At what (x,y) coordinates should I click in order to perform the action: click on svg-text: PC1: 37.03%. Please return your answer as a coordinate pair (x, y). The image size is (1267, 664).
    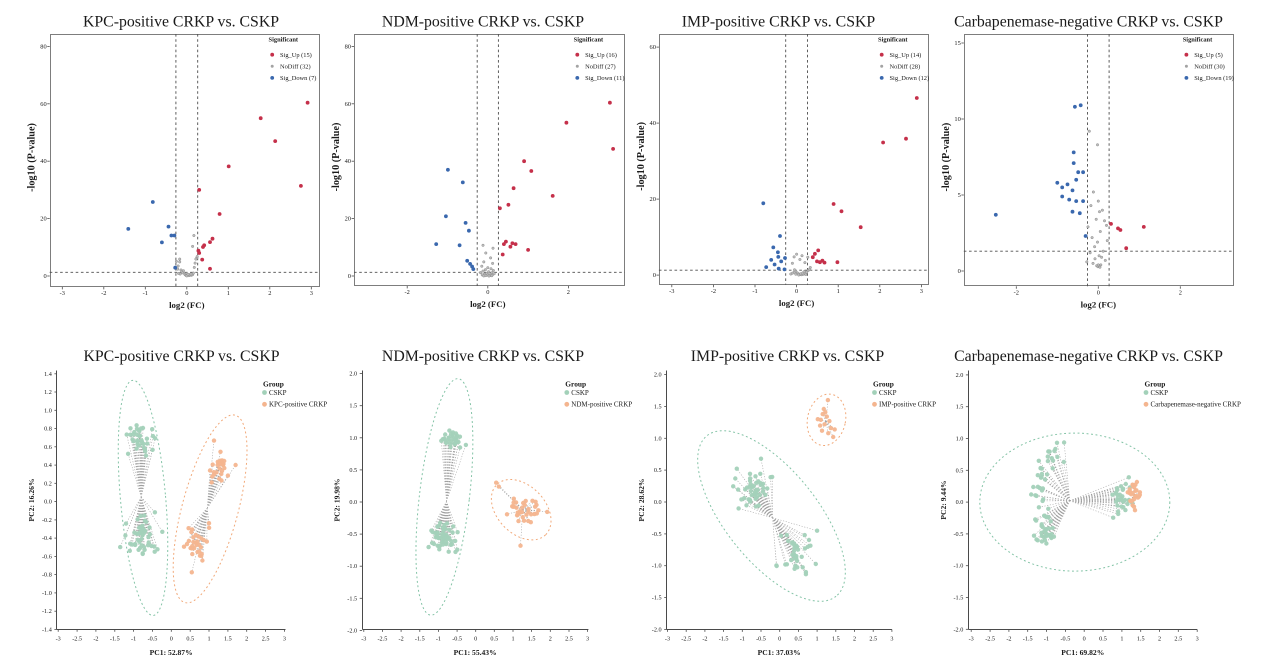
    Looking at the image, I should click on (779, 652).